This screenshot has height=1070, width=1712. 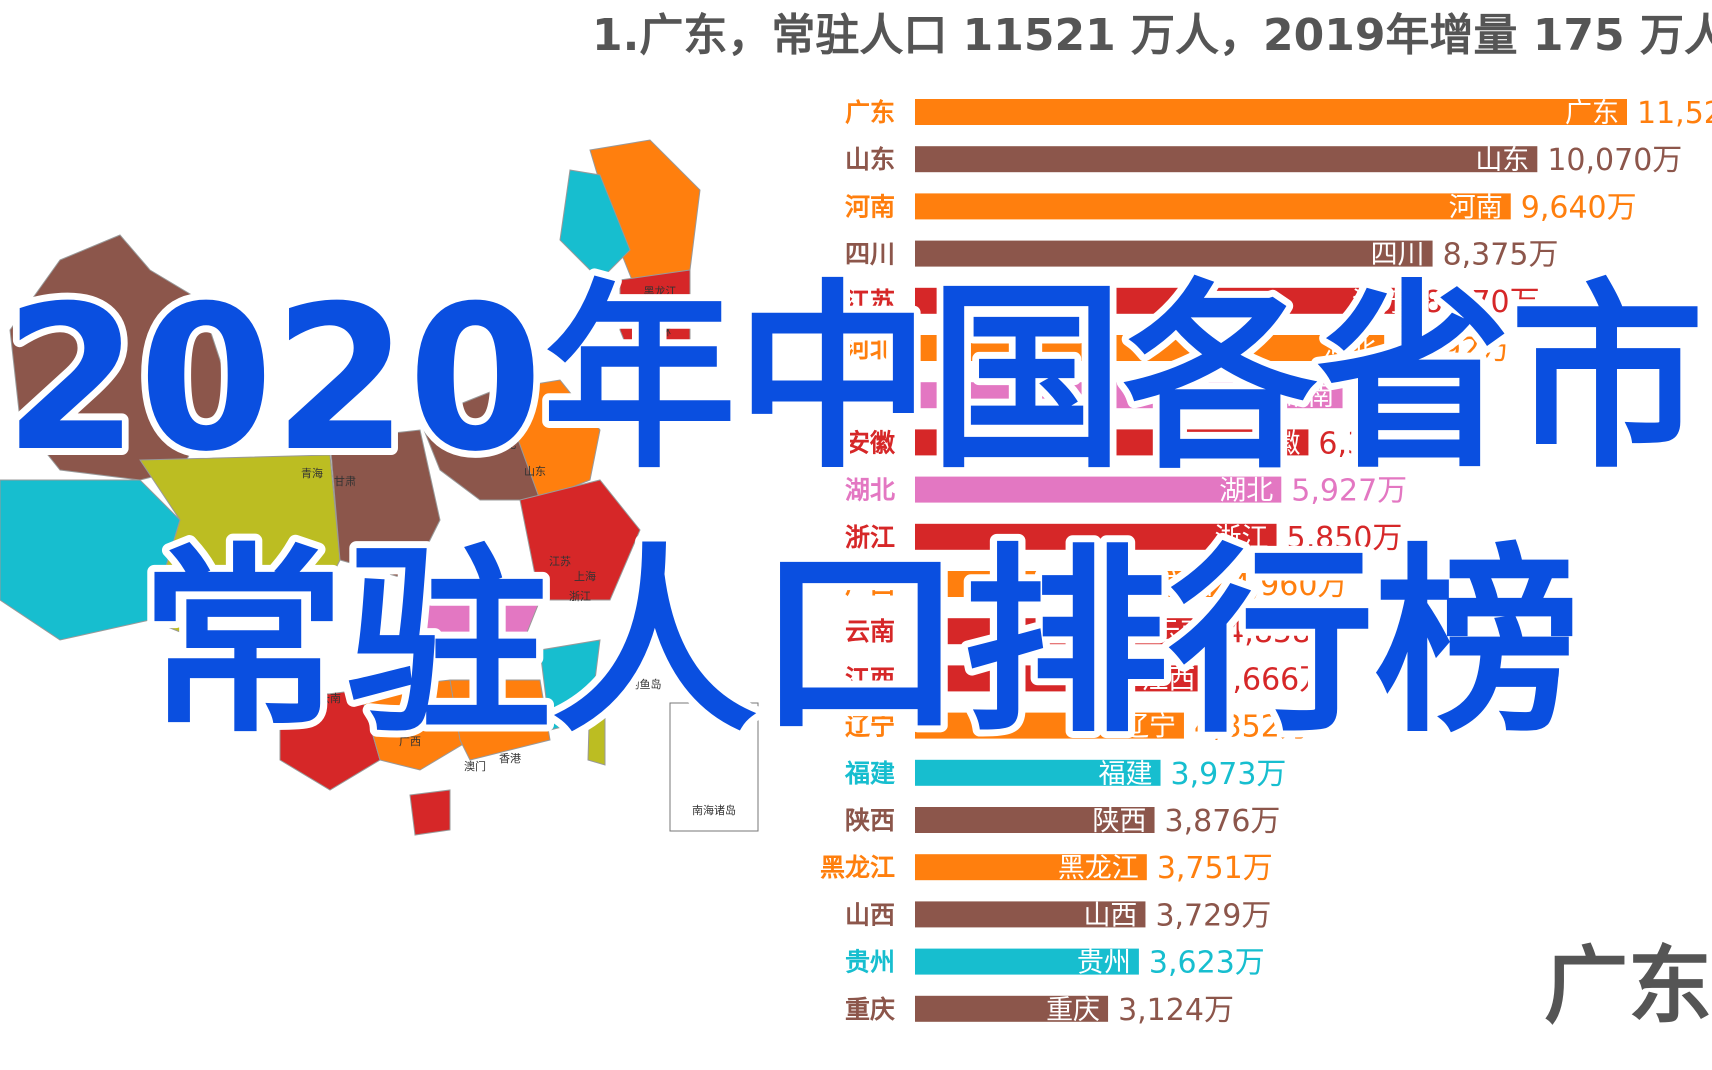 I want to click on value-label: 3,876万, so click(x=1223, y=821).